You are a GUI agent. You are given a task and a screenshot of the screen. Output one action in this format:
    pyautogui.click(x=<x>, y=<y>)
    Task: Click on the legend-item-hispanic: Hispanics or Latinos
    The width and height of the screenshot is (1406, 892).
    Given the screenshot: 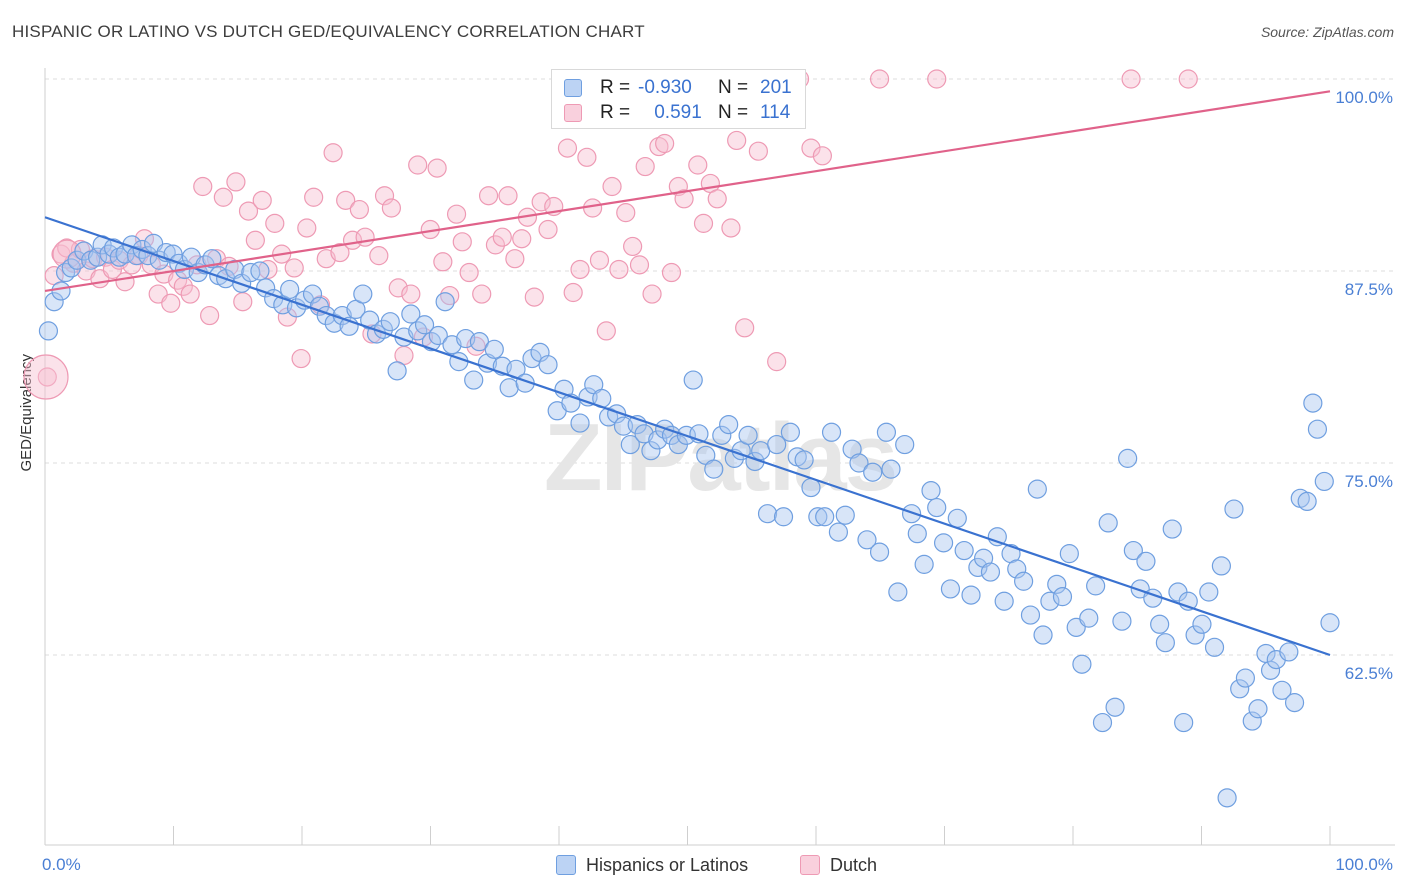 What is the action you would take?
    pyautogui.click(x=652, y=865)
    